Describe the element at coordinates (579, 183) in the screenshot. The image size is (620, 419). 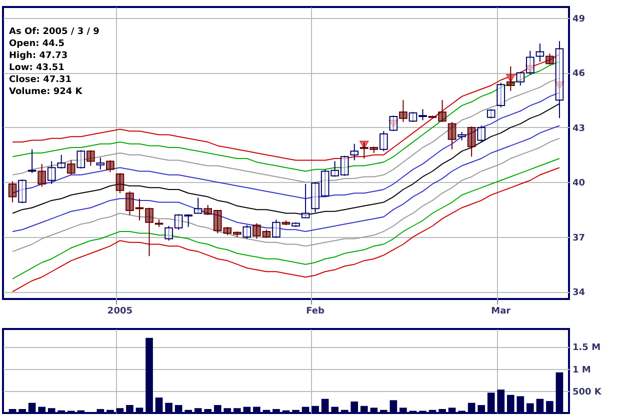
I see `y-tick-label: 40` at that location.